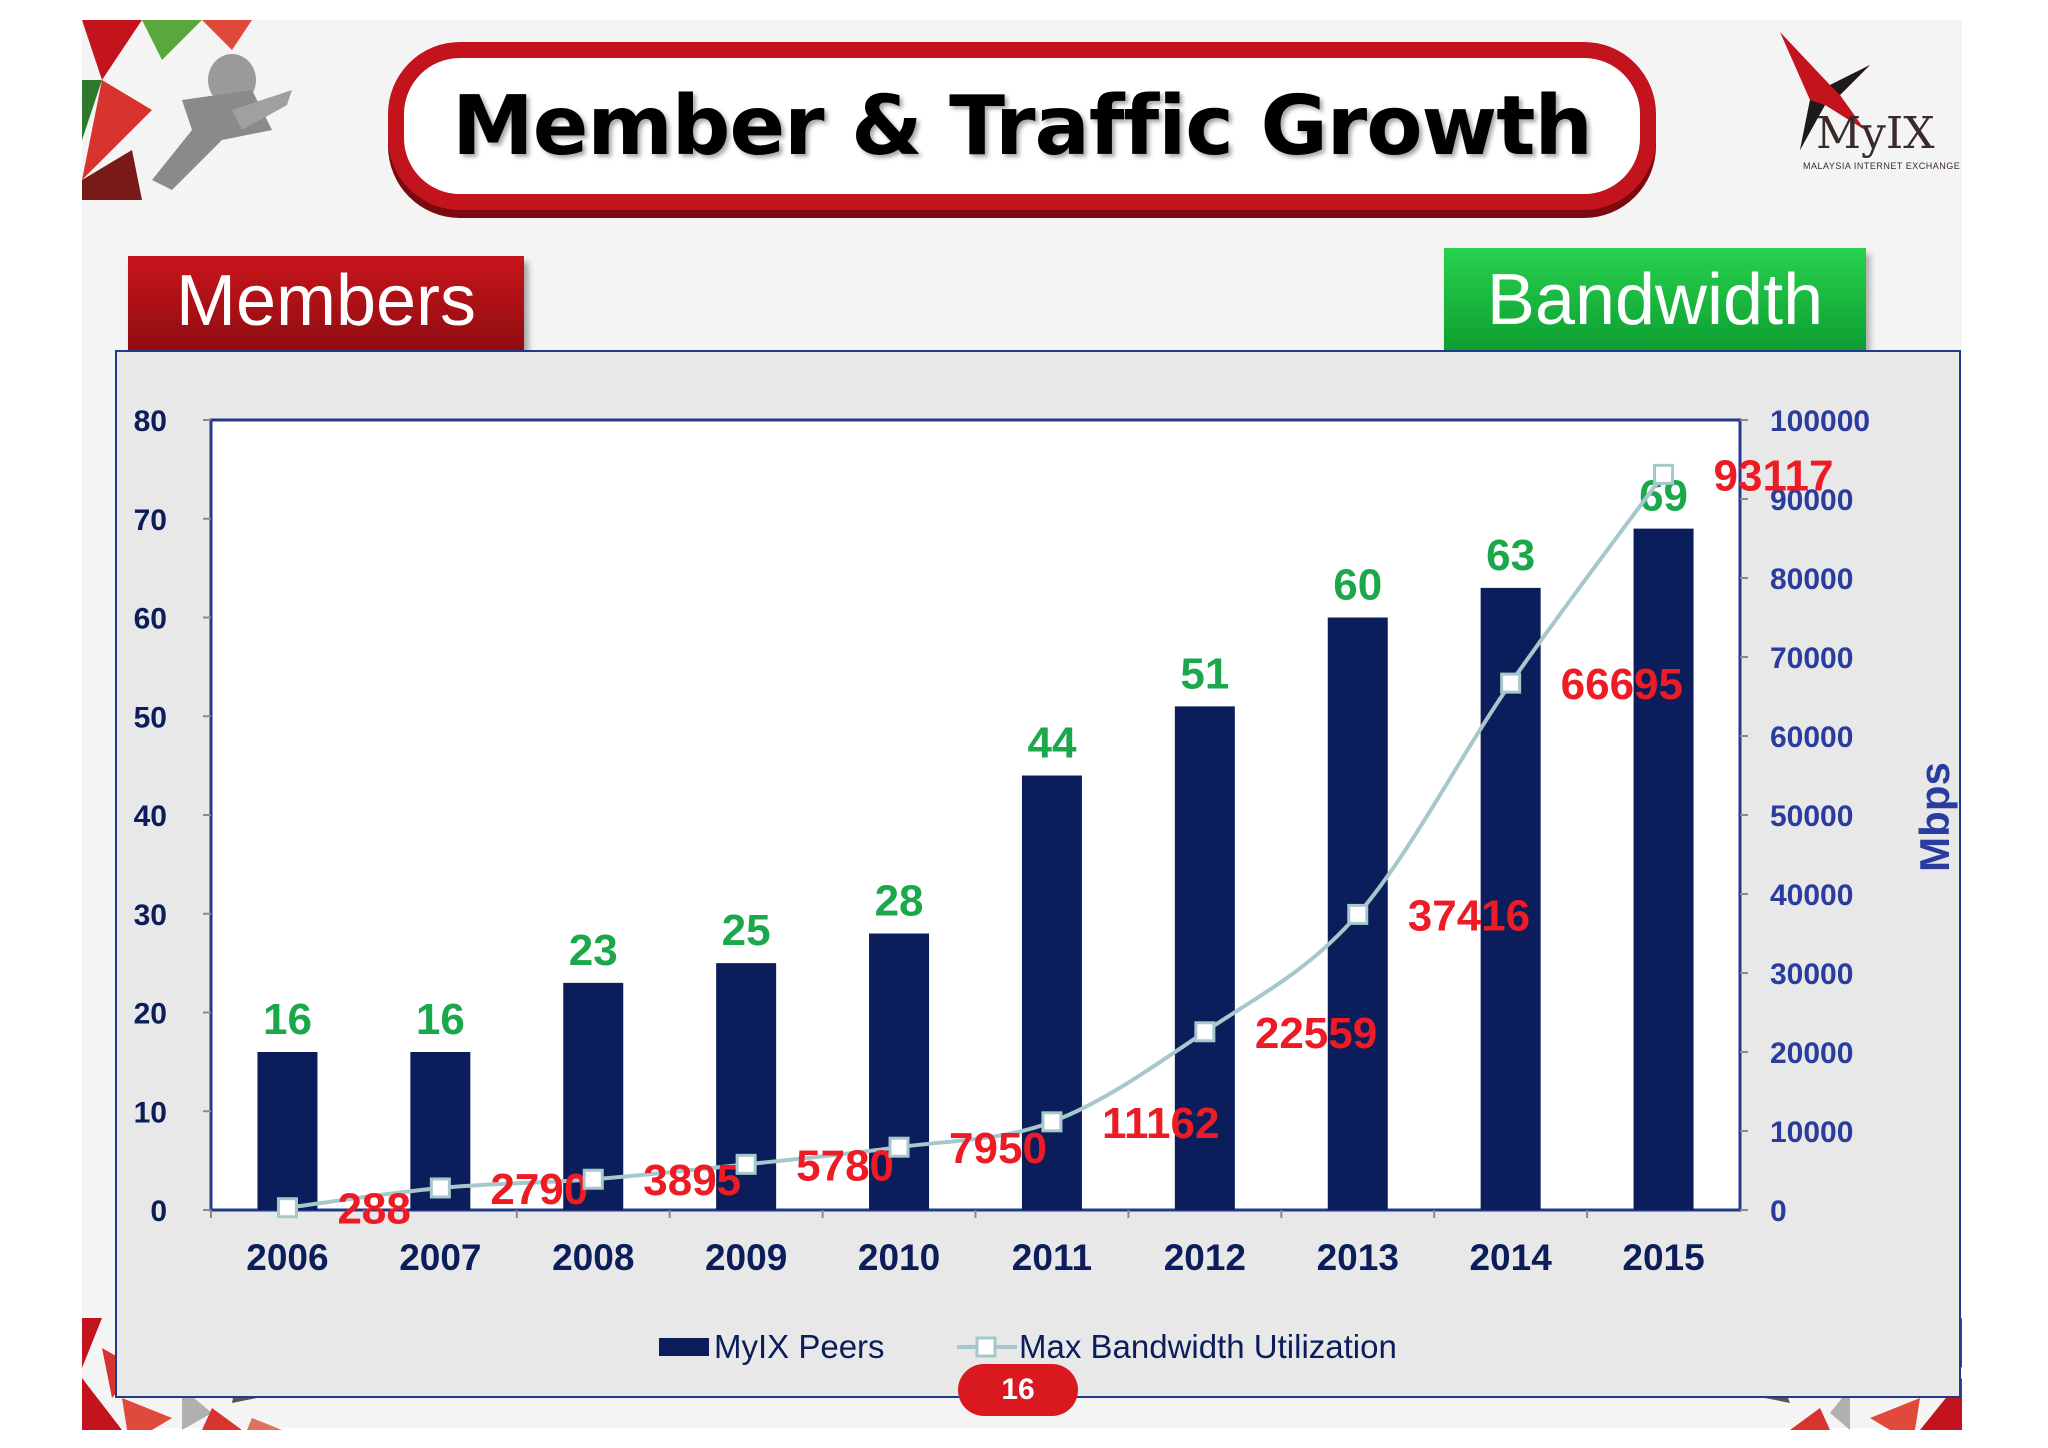 This screenshot has width=2048, height=1448. I want to click on x-tick-label: 2015, so click(1663, 1257).